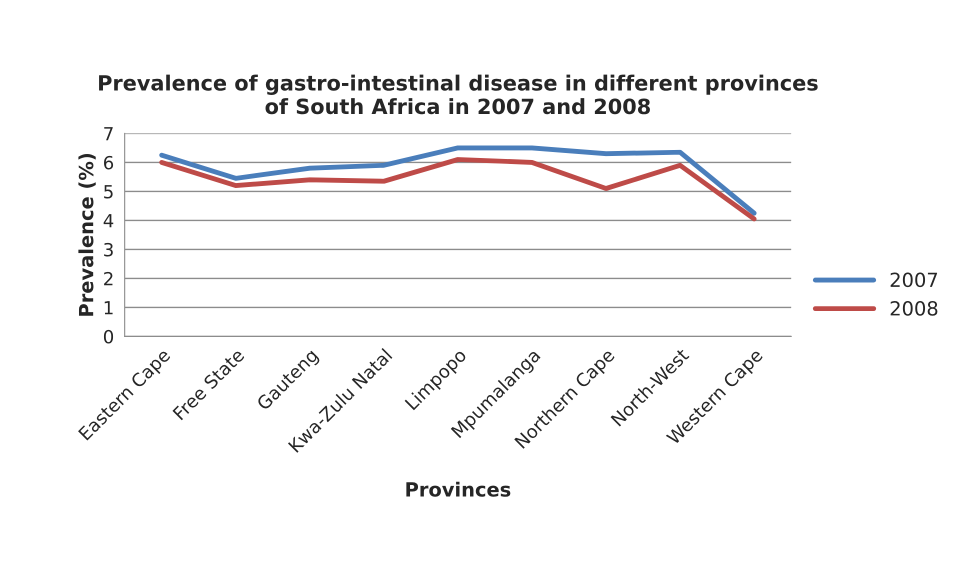 This screenshot has height=580, width=959. Describe the element at coordinates (458, 94) in the screenshot. I see `chart-title: Prevalence of gastro-intestinal disease in different provinces of South Africa in 2007 and 2008` at that location.